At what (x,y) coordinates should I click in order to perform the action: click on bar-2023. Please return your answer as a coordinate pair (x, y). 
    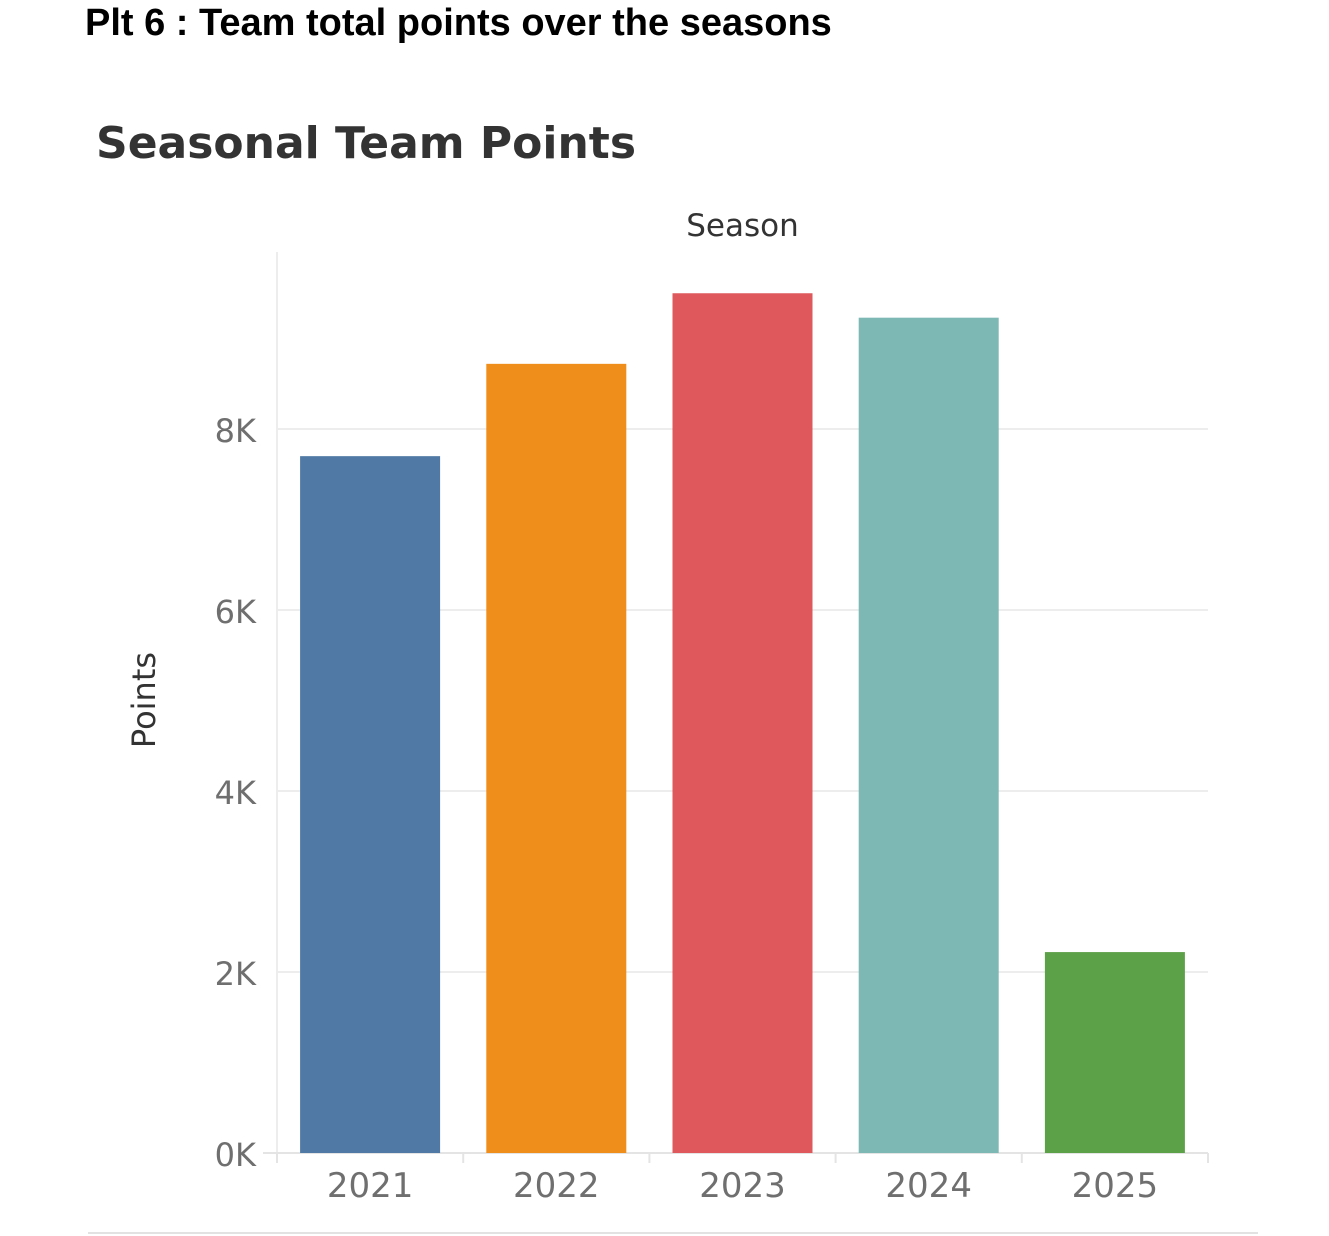
    Looking at the image, I should click on (742, 723).